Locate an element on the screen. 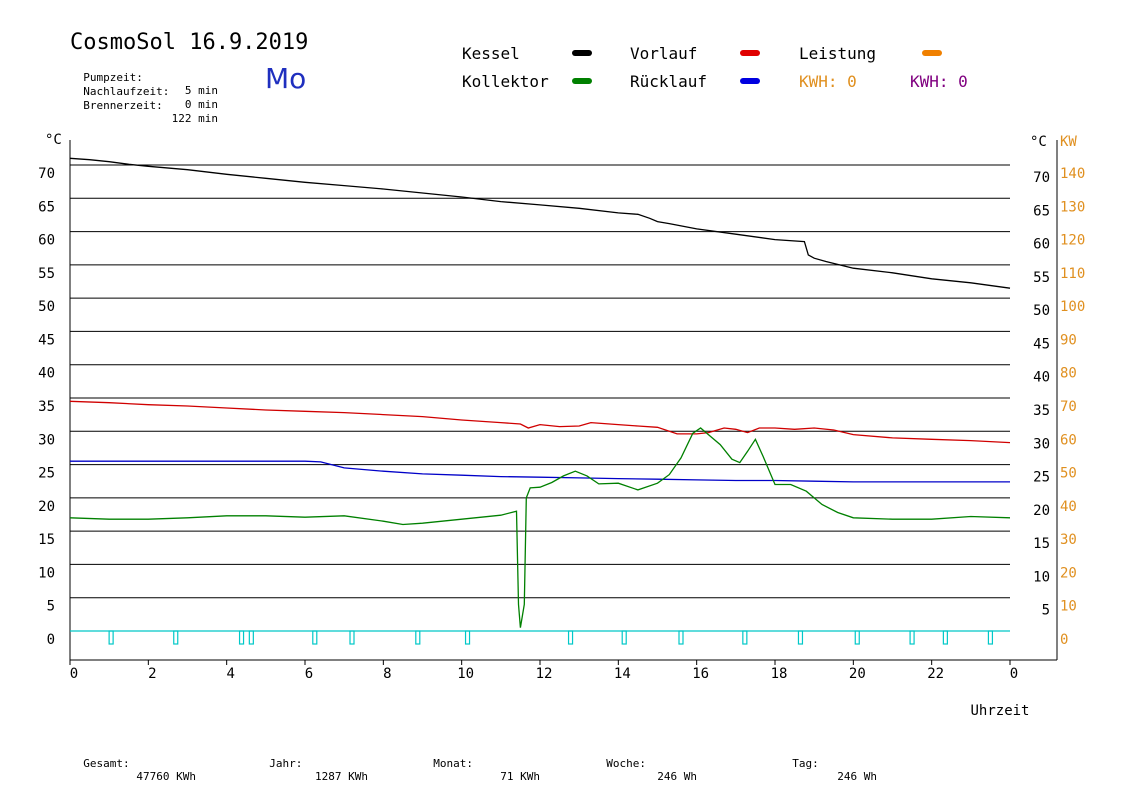 This screenshot has height=812, width=1148. y-tick-label-left: 0 is located at coordinates (51, 640).